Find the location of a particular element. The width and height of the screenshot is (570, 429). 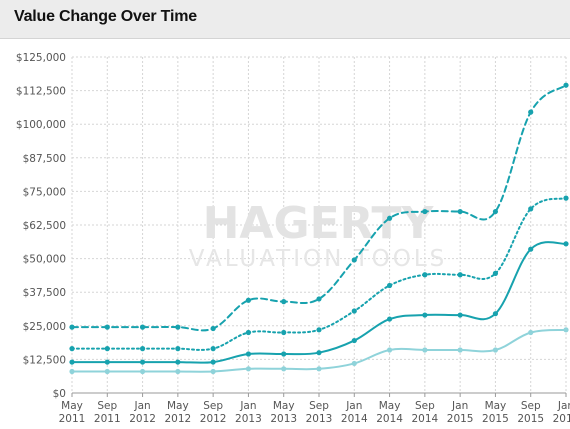

chart-title: Value Change Over Time is located at coordinates (105, 16).